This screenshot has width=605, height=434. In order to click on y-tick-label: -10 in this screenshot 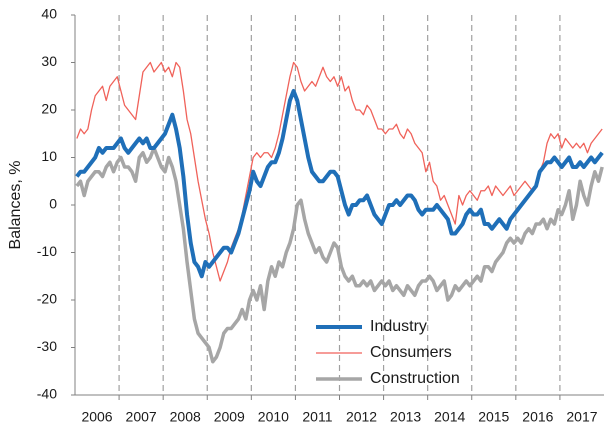, I will do `click(47, 251)`.